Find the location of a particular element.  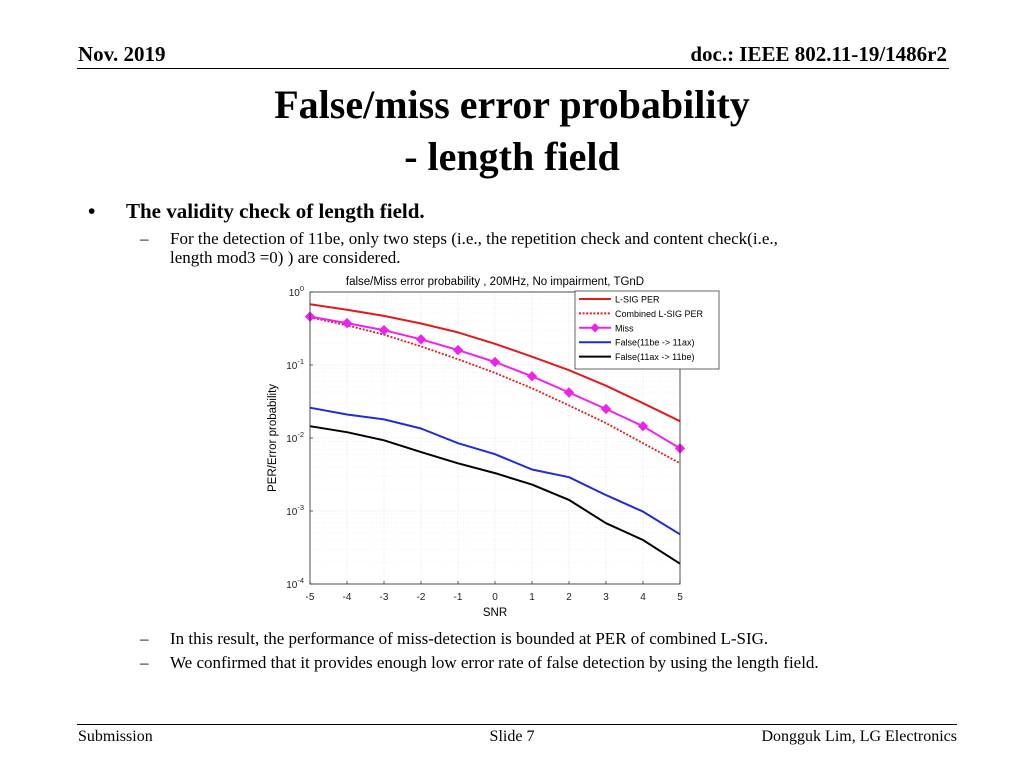

x-axis-label: SNR is located at coordinates (495, 613).